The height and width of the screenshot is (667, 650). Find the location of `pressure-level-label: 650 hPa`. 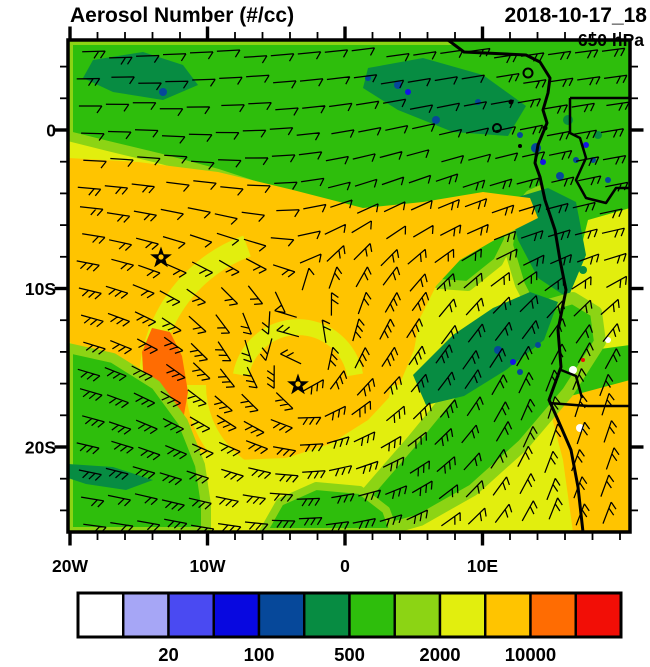

pressure-level-label: 650 hPa is located at coordinates (611, 40).